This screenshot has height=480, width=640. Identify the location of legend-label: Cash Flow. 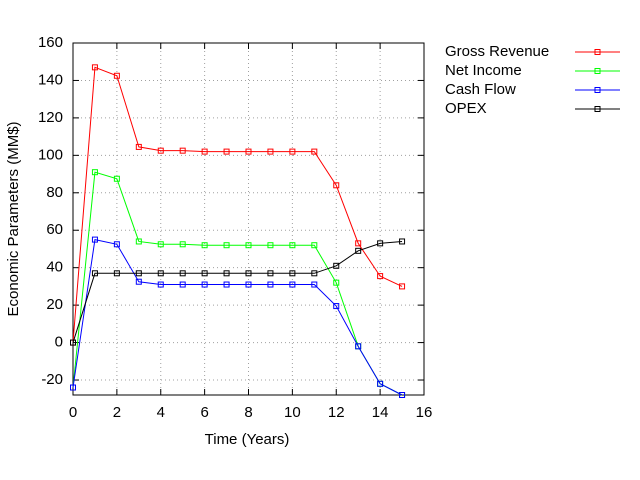
(480, 89).